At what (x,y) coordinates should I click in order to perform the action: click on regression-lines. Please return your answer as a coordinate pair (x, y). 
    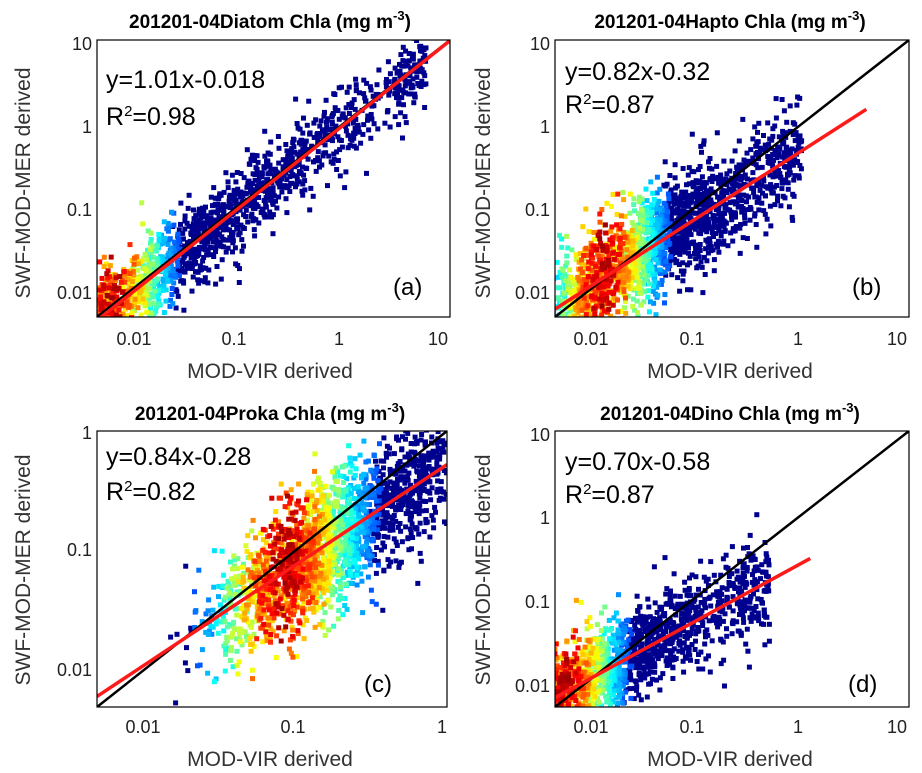
    Looking at the image, I should click on (732, 178).